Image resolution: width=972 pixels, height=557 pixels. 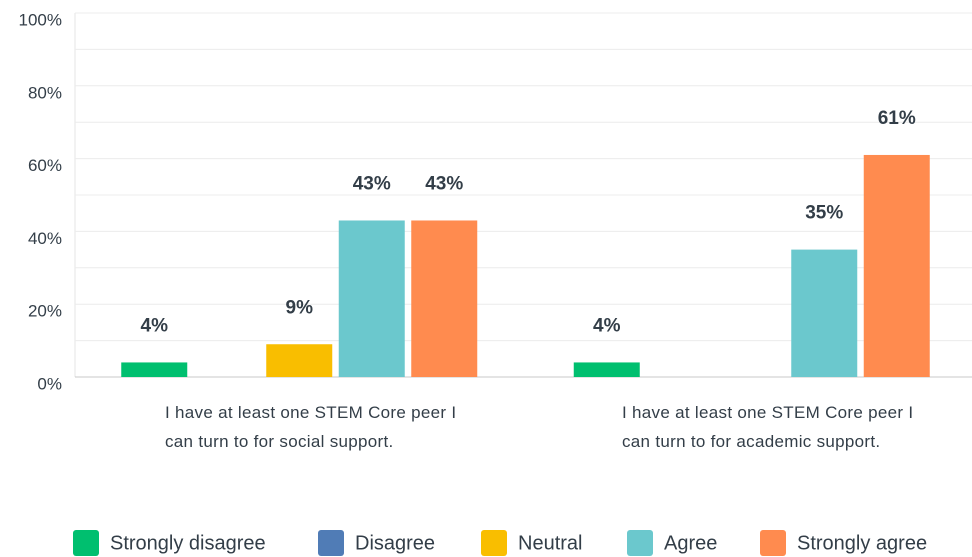 I want to click on legend-label: Disagree, so click(x=395, y=543).